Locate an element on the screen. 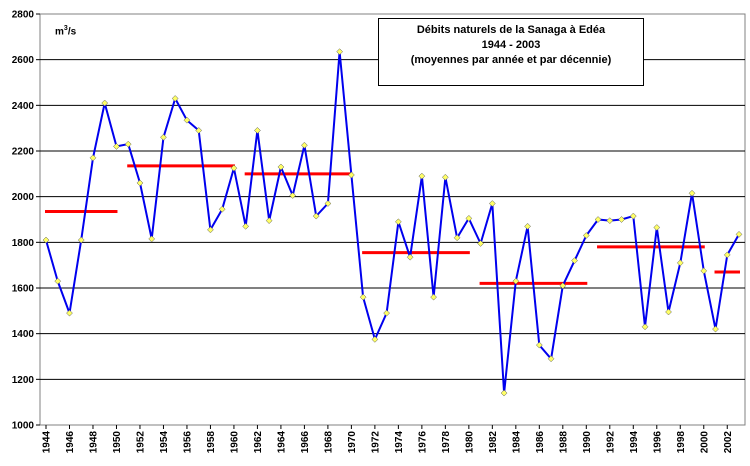 This screenshot has height=466, width=750. x-tick-label: 1982 is located at coordinates (493, 442).